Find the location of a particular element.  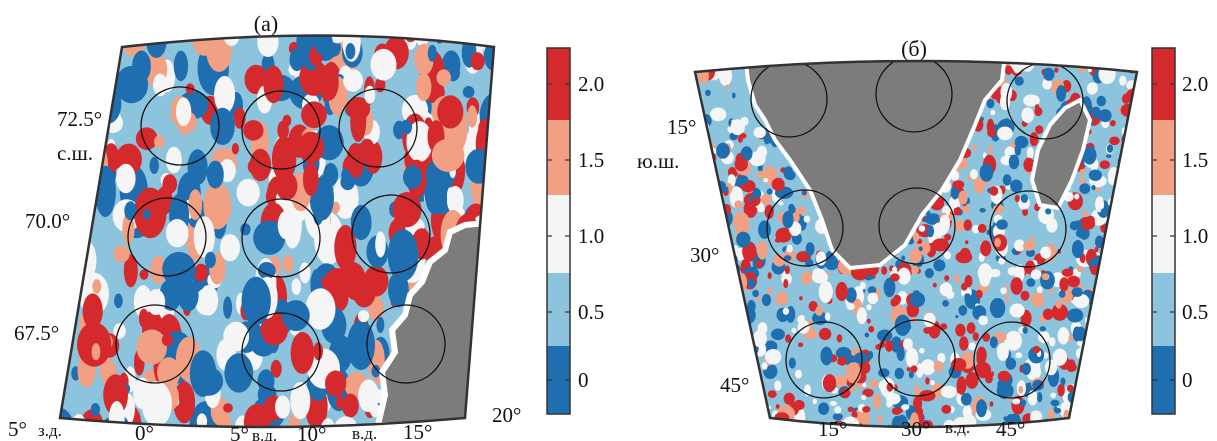

panel-b-lon-unit: в.д. is located at coordinates (957, 427).